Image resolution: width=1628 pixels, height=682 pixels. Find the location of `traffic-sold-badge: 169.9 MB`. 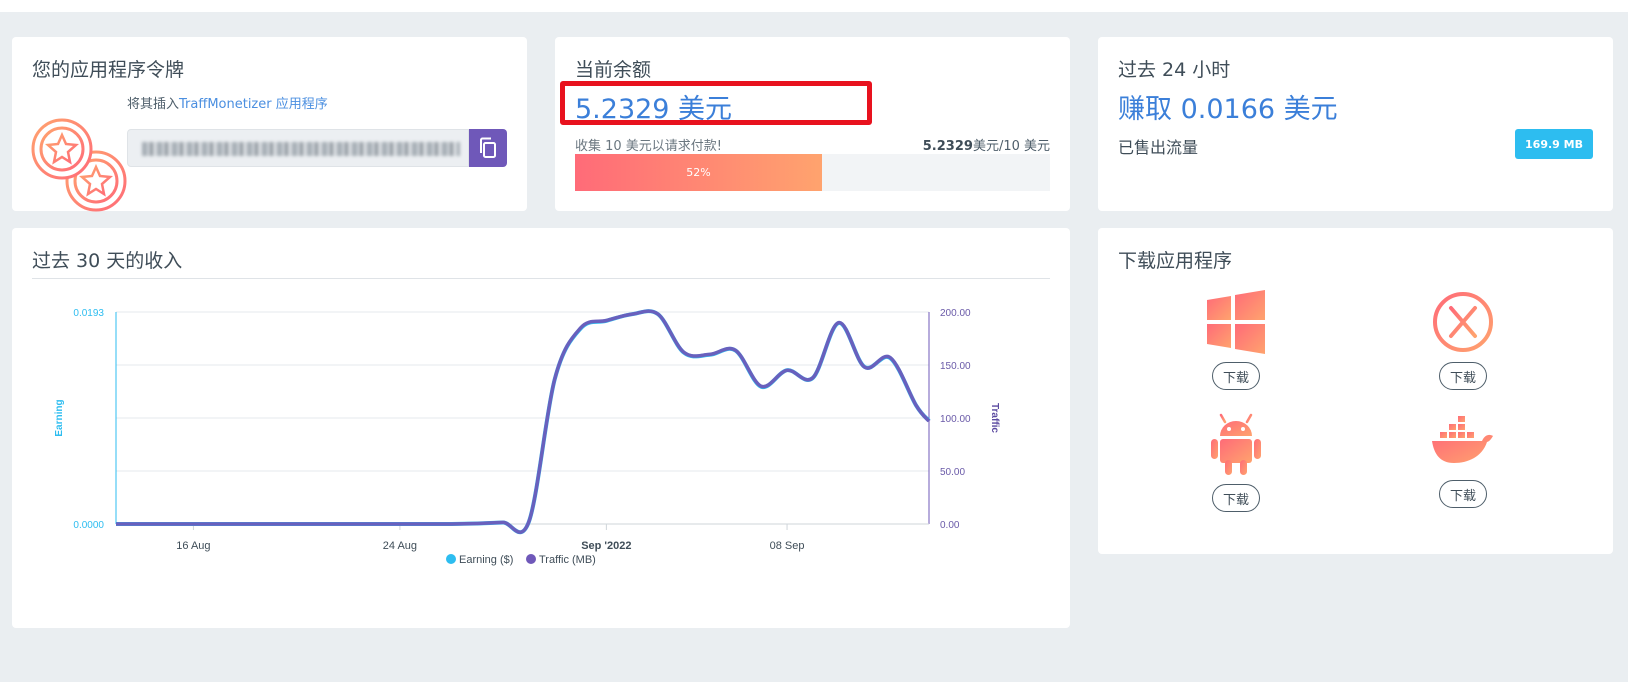

traffic-sold-badge: 169.9 MB is located at coordinates (1554, 144).